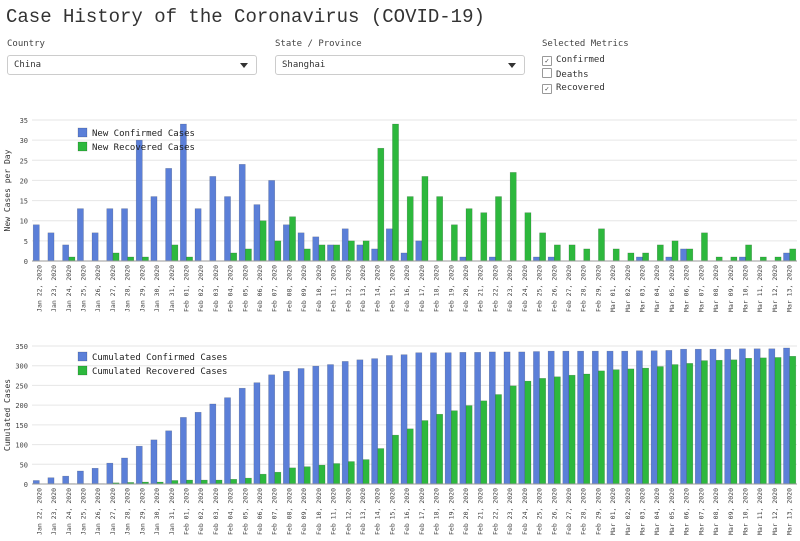 The image size is (800, 541). I want to click on checkbox-unchecked-icon, so click(547, 73).